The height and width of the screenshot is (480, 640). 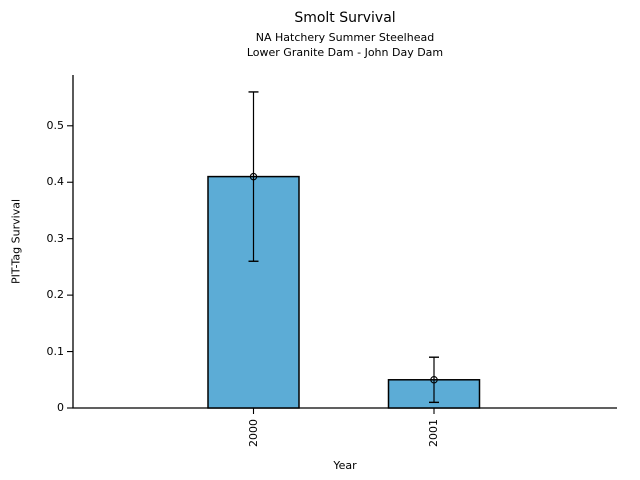 I want to click on chart-subtitle-line2: Lower Granite Dam - John Day Dam, so click(x=345, y=52).